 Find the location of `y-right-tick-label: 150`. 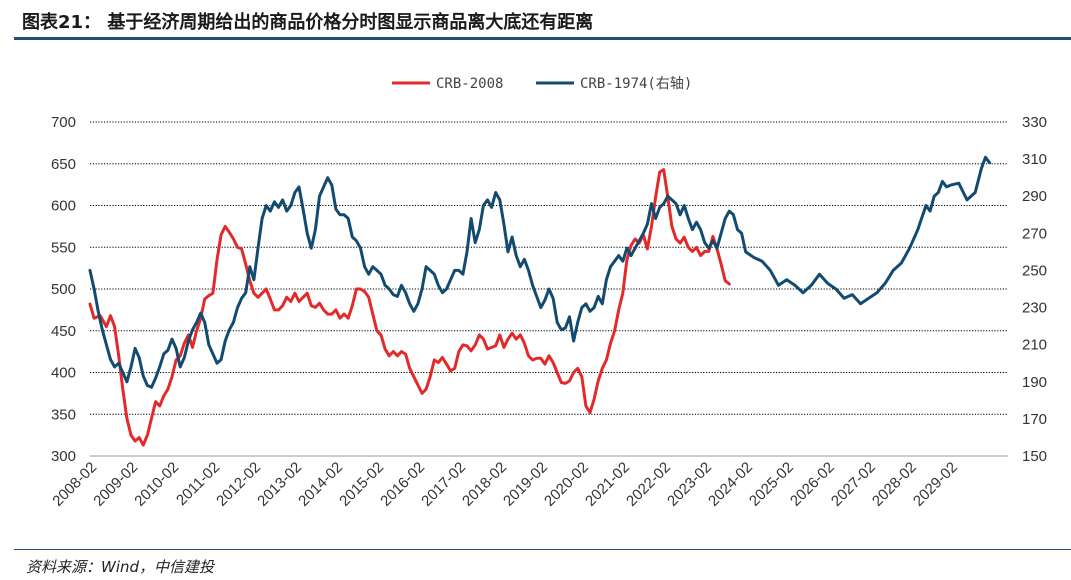

y-right-tick-label: 150 is located at coordinates (1034, 456).